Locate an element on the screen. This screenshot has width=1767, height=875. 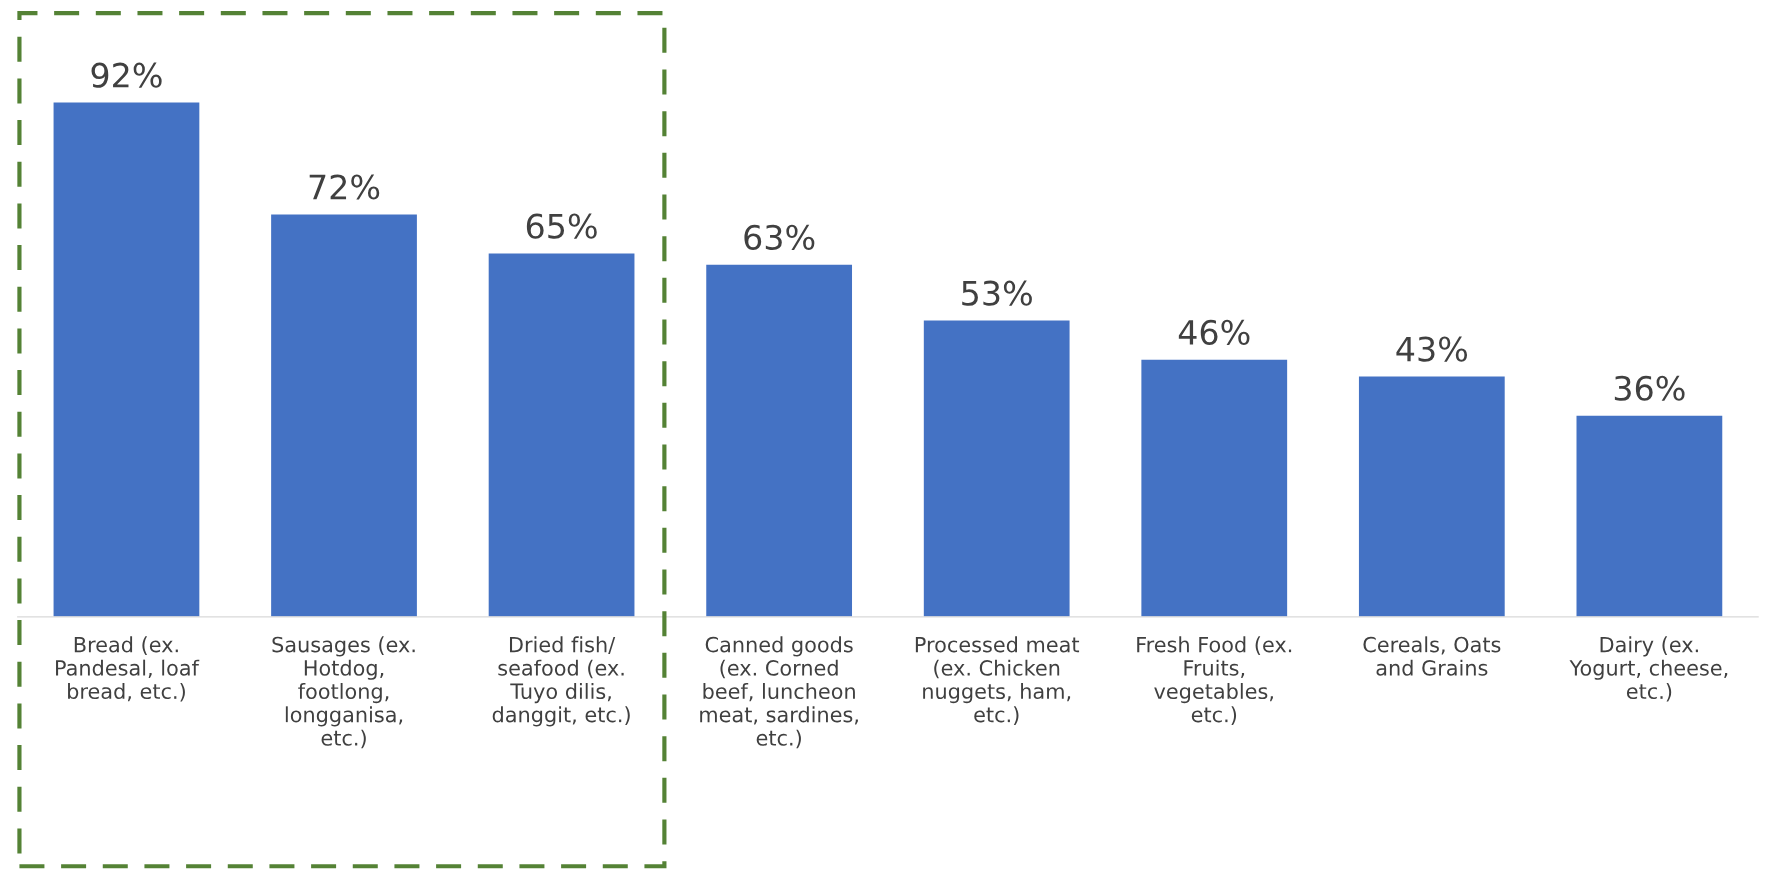
x-tick-label: Bread (ex. Pandesal, loaf bread, etc.) is located at coordinates (128, 669).